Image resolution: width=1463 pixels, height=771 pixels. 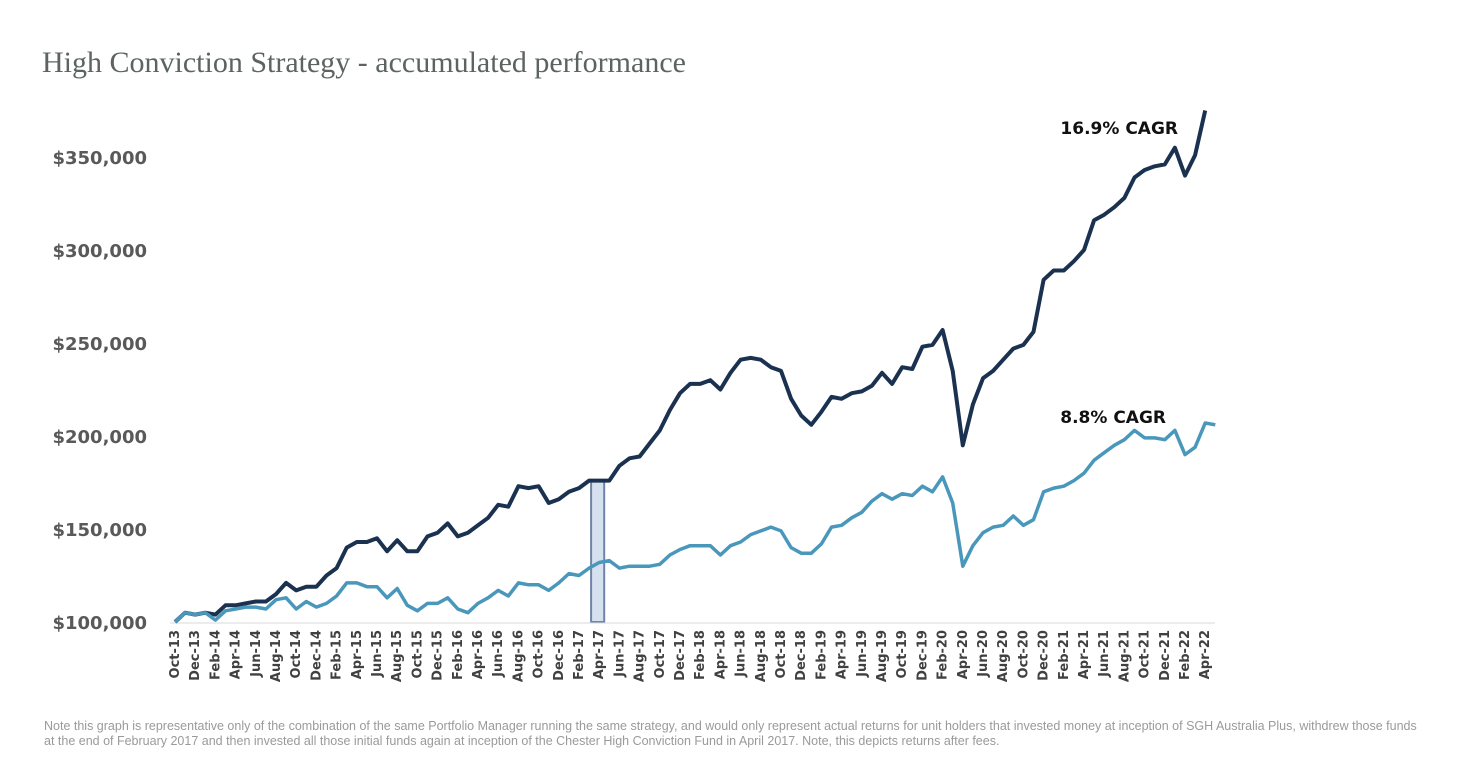 I want to click on x-tick-label: Apr-21, so click(x=1084, y=654).